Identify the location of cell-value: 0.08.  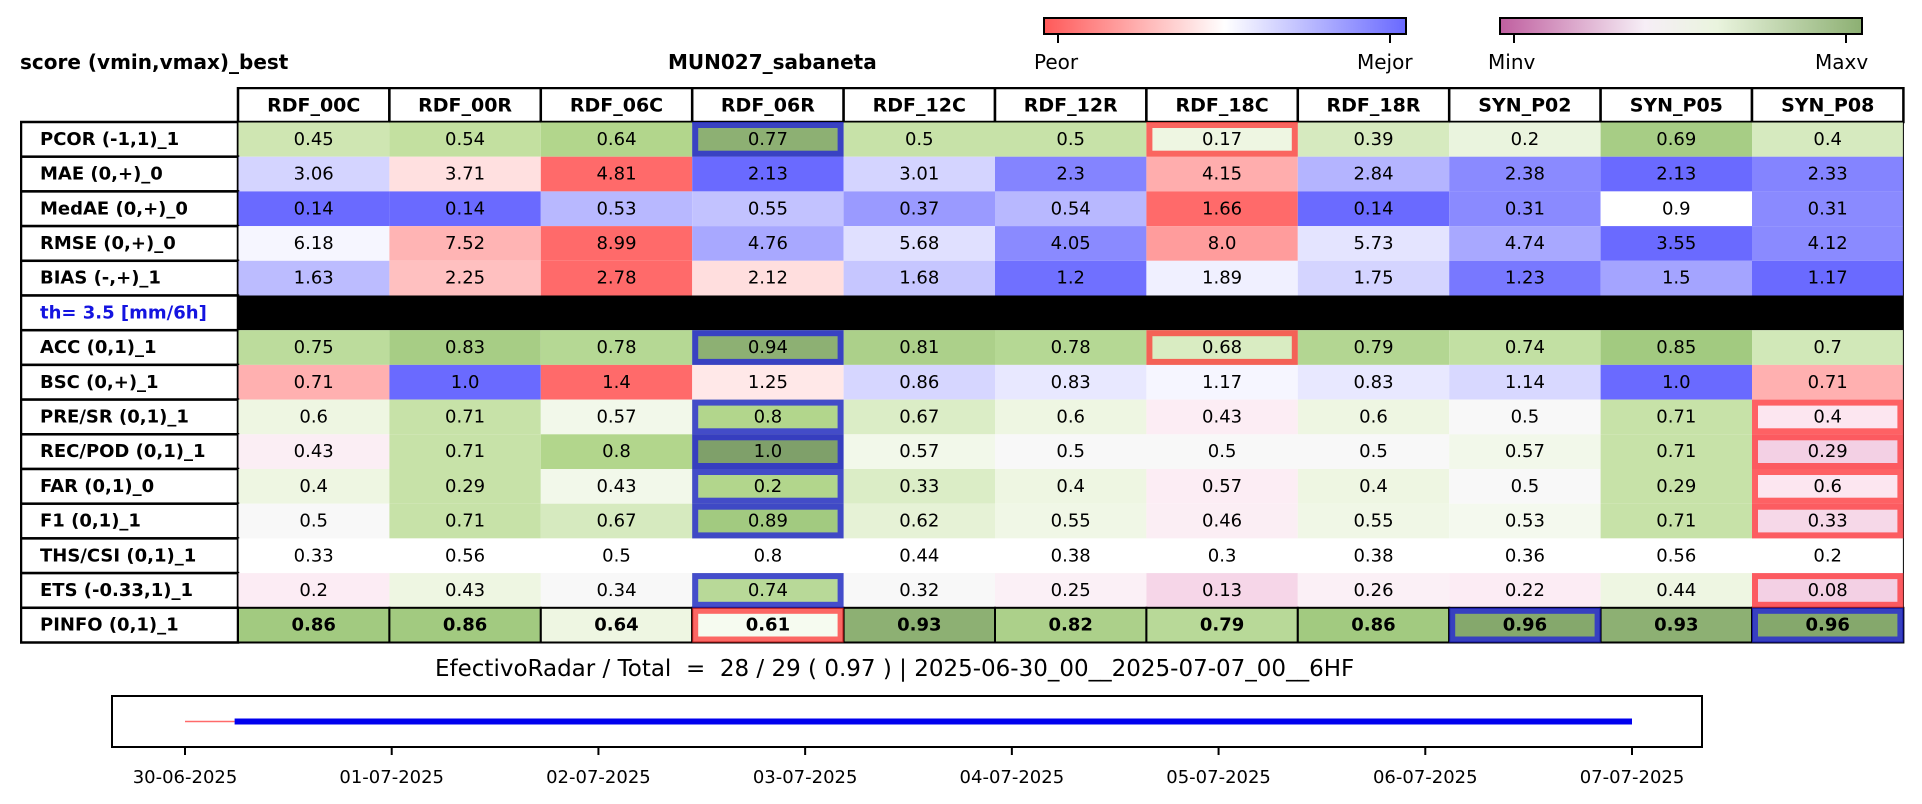
(1828, 590).